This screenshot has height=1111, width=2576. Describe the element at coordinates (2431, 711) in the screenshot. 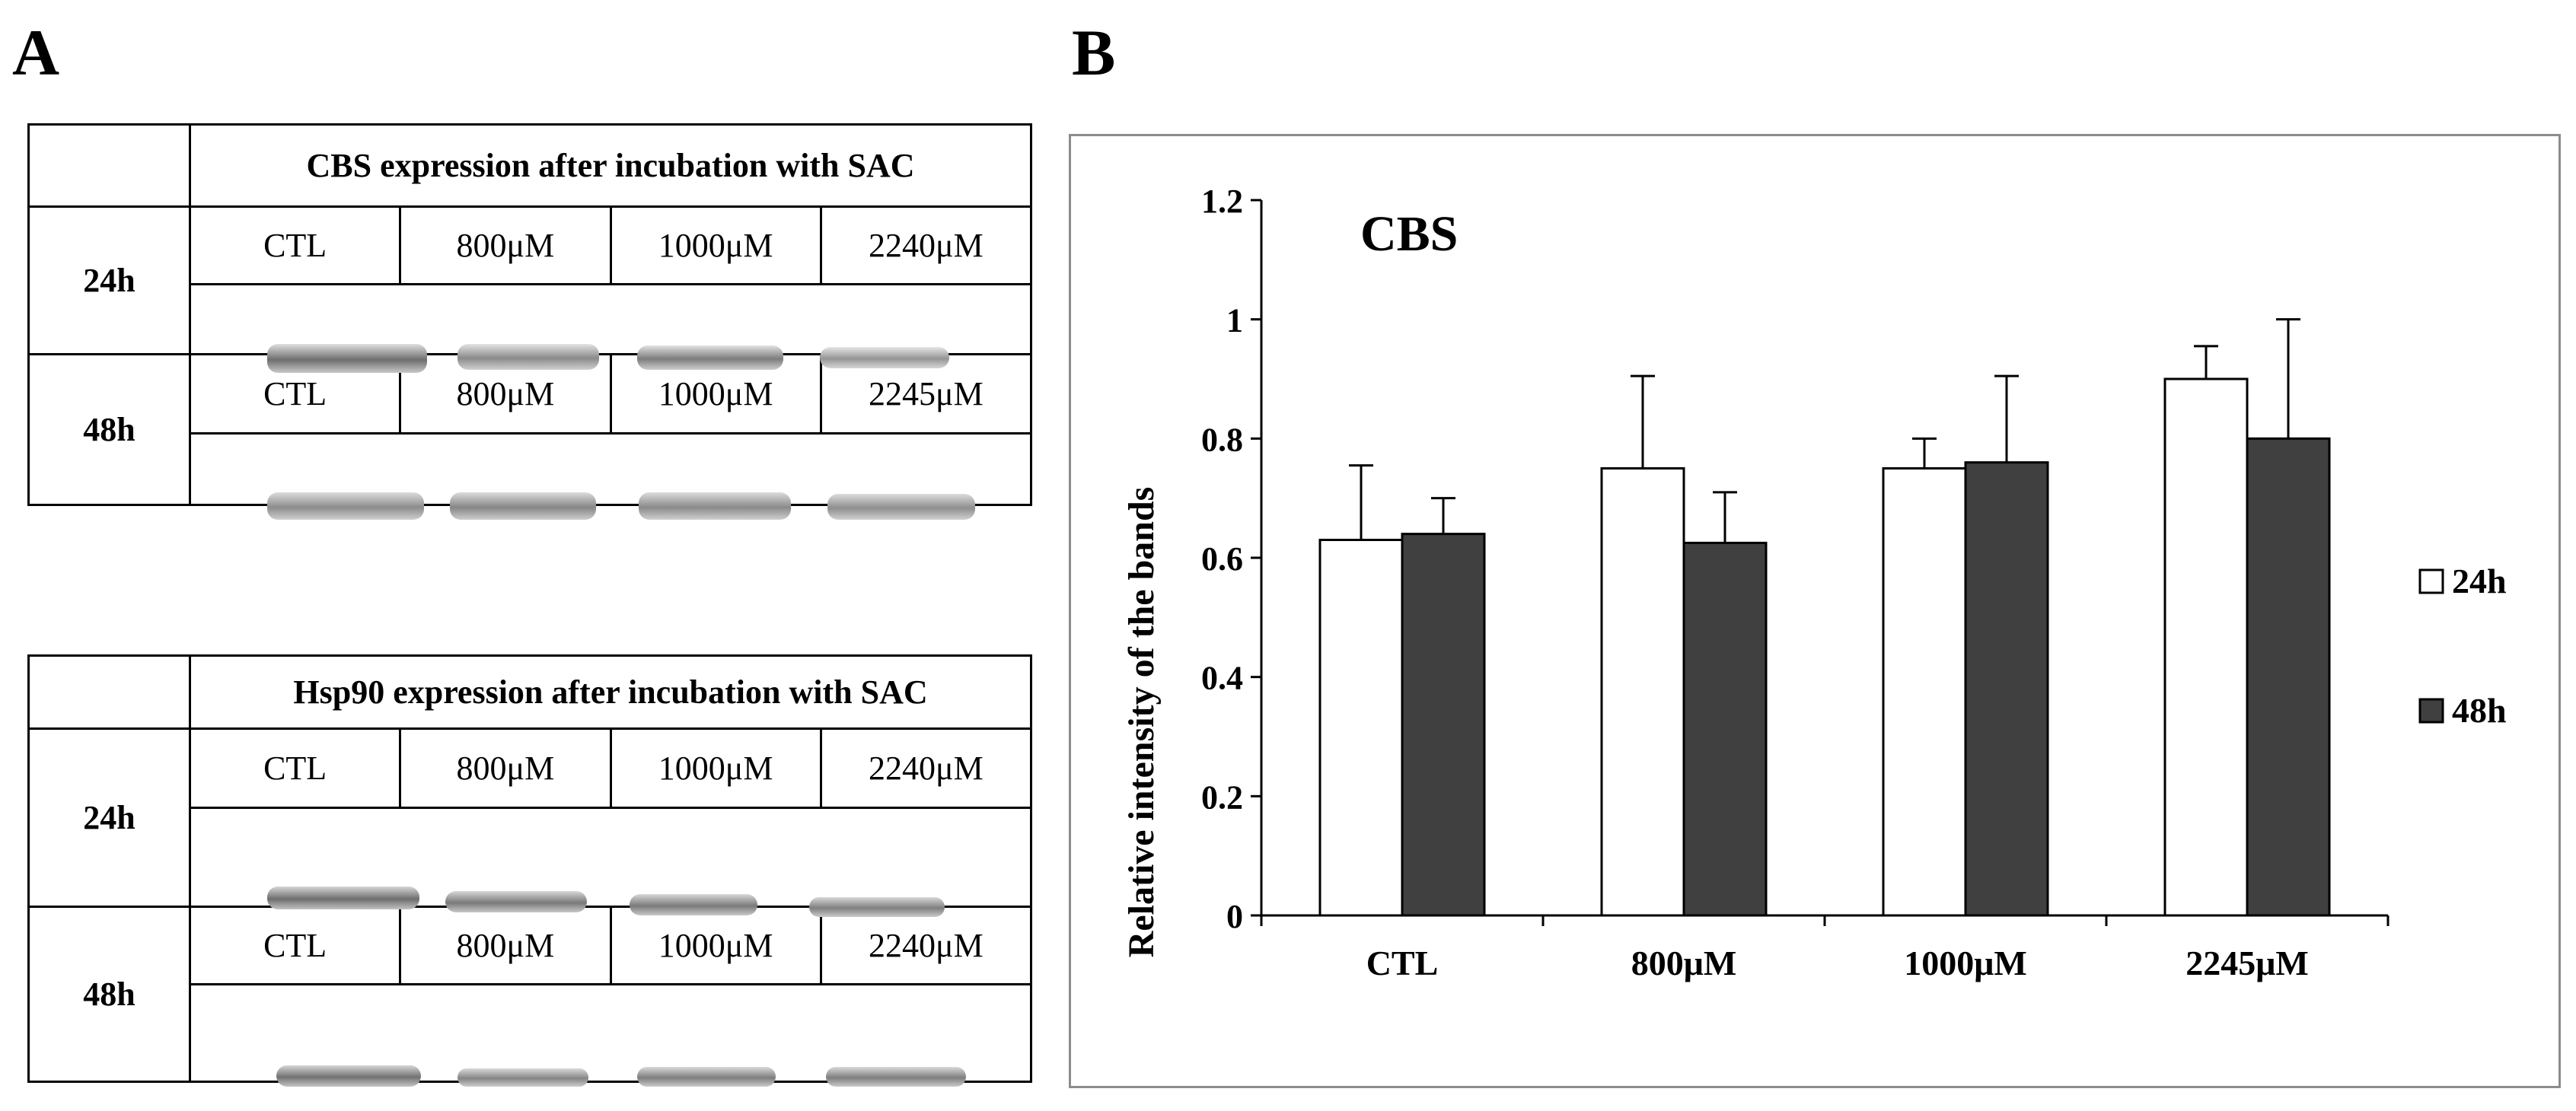

I see `legend-swatch-48h` at that location.